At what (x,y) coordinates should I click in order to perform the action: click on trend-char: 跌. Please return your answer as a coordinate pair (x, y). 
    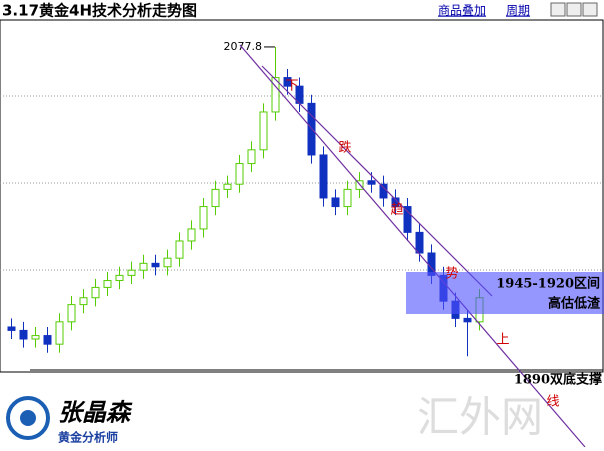
    Looking at the image, I should click on (344, 148).